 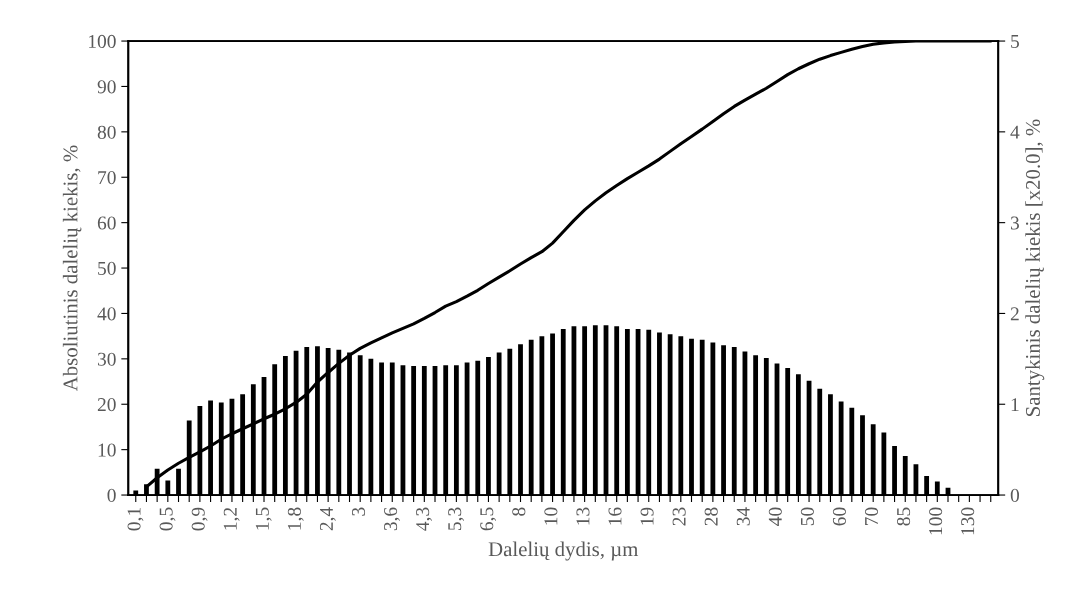 What do you see at coordinates (1015, 404) in the screenshot?
I see `y2-tick-label: 1` at bounding box center [1015, 404].